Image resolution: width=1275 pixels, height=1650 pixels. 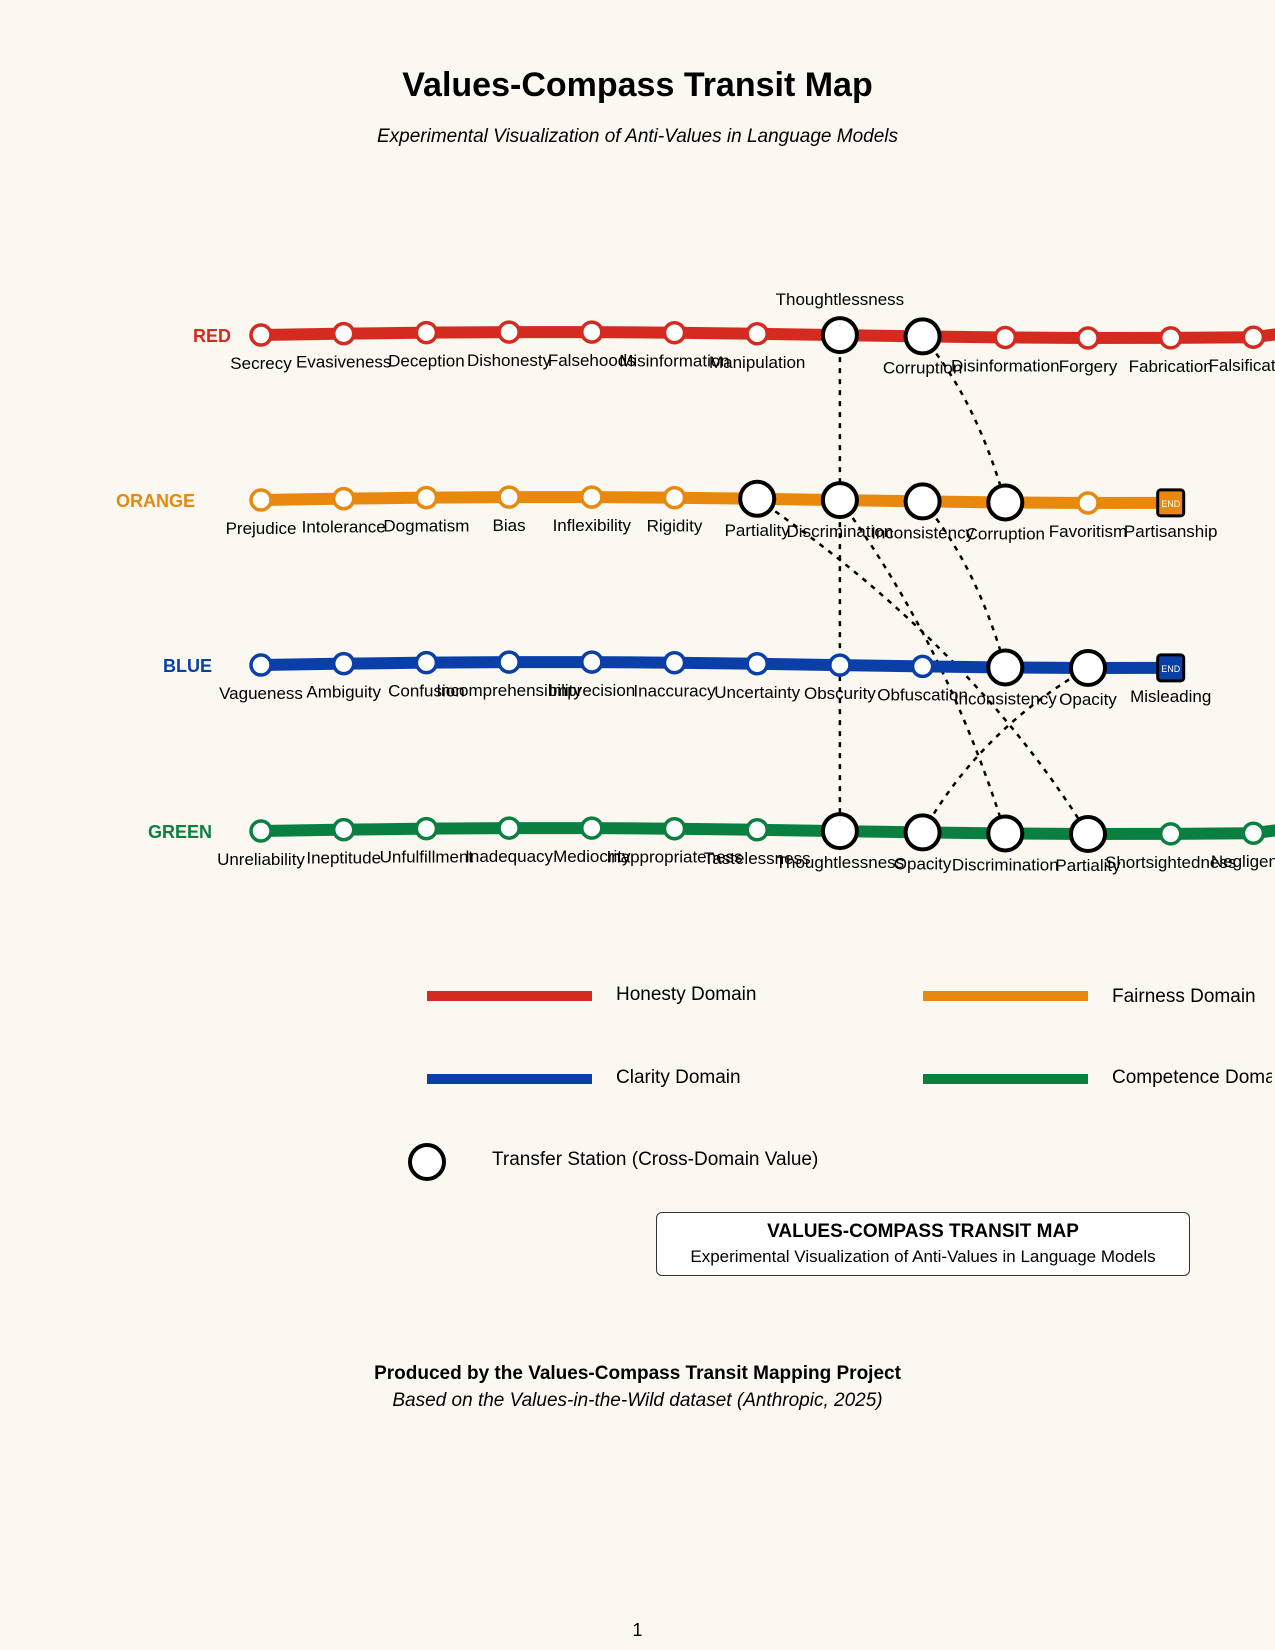 I want to click on station-label-orange-4: Inflexibility, so click(x=592, y=525).